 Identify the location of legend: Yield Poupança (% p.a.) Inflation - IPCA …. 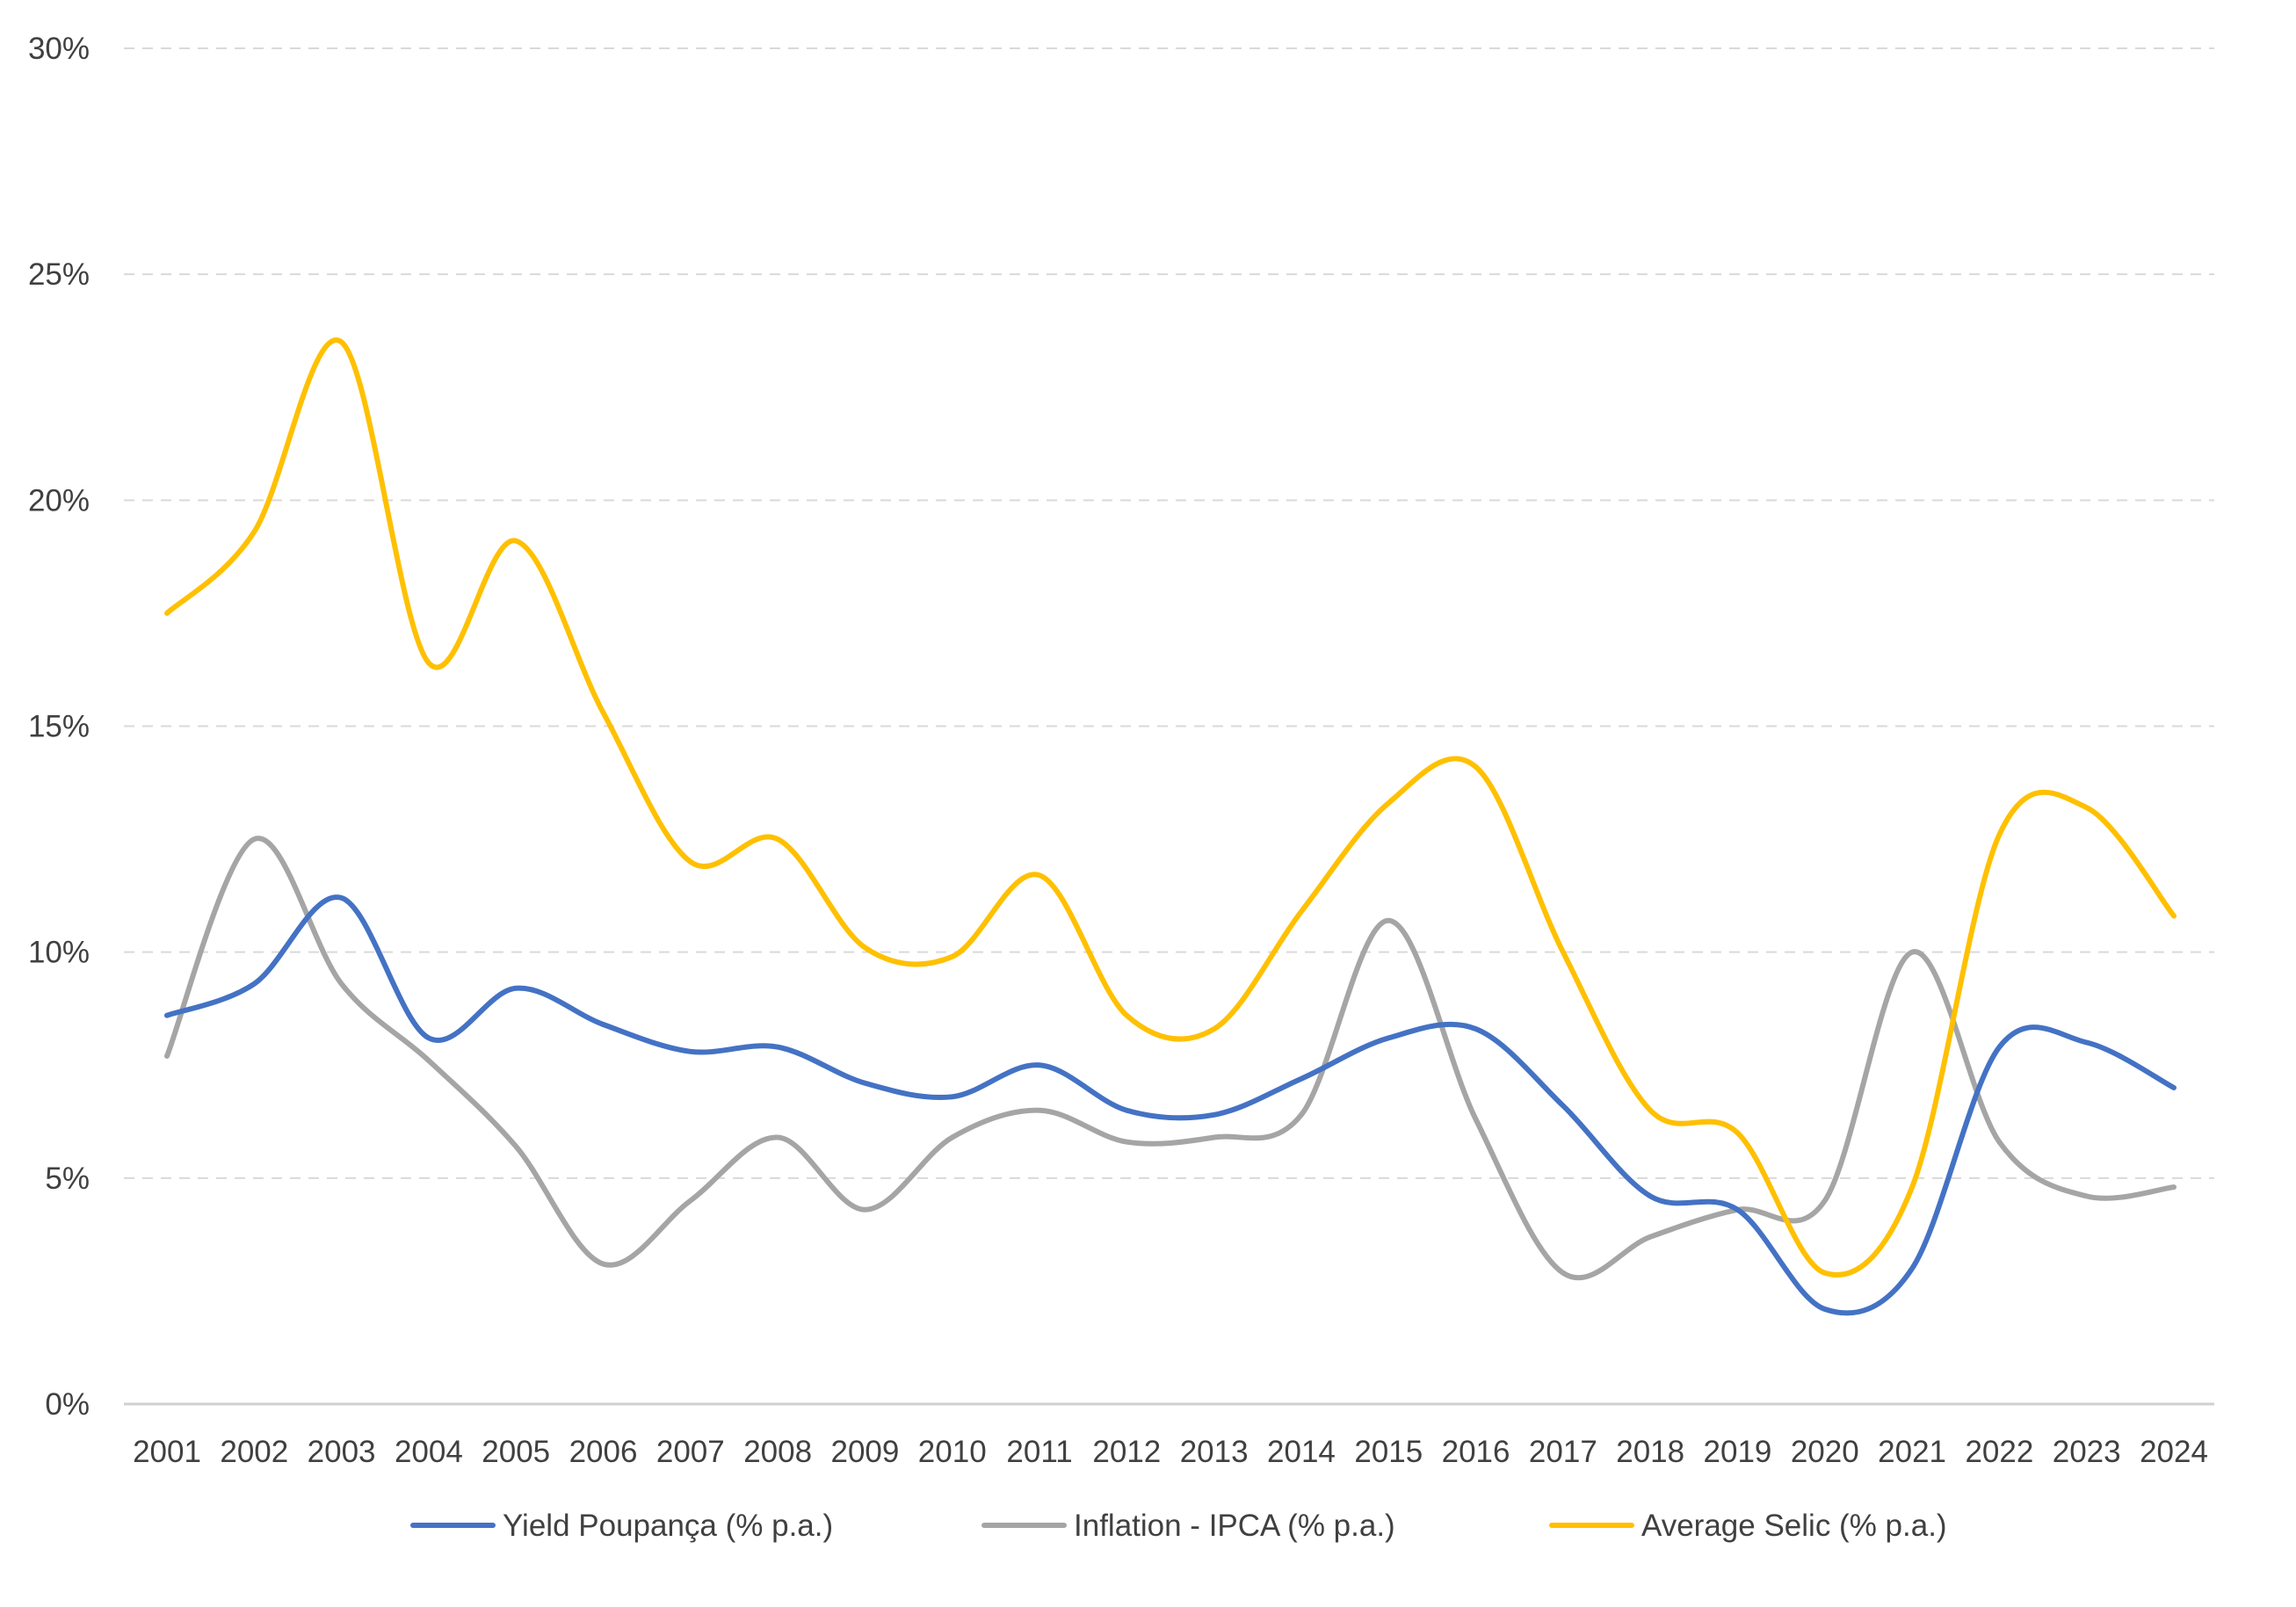
(1178, 1526).